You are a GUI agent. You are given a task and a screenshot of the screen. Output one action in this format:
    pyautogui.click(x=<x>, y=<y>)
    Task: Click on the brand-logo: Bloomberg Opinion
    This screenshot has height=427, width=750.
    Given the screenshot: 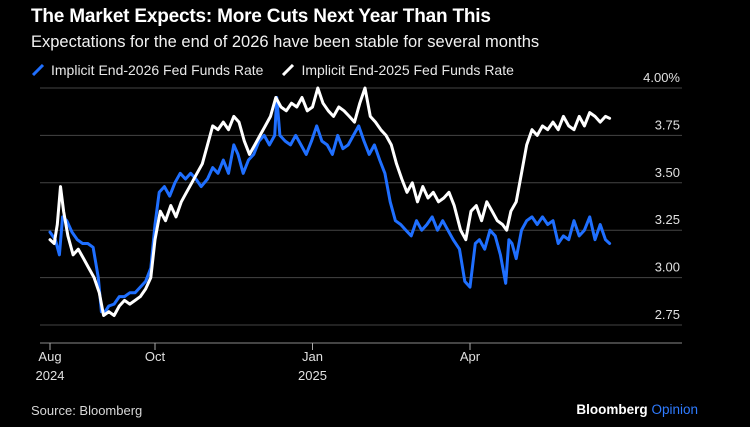 What is the action you would take?
    pyautogui.click(x=637, y=409)
    